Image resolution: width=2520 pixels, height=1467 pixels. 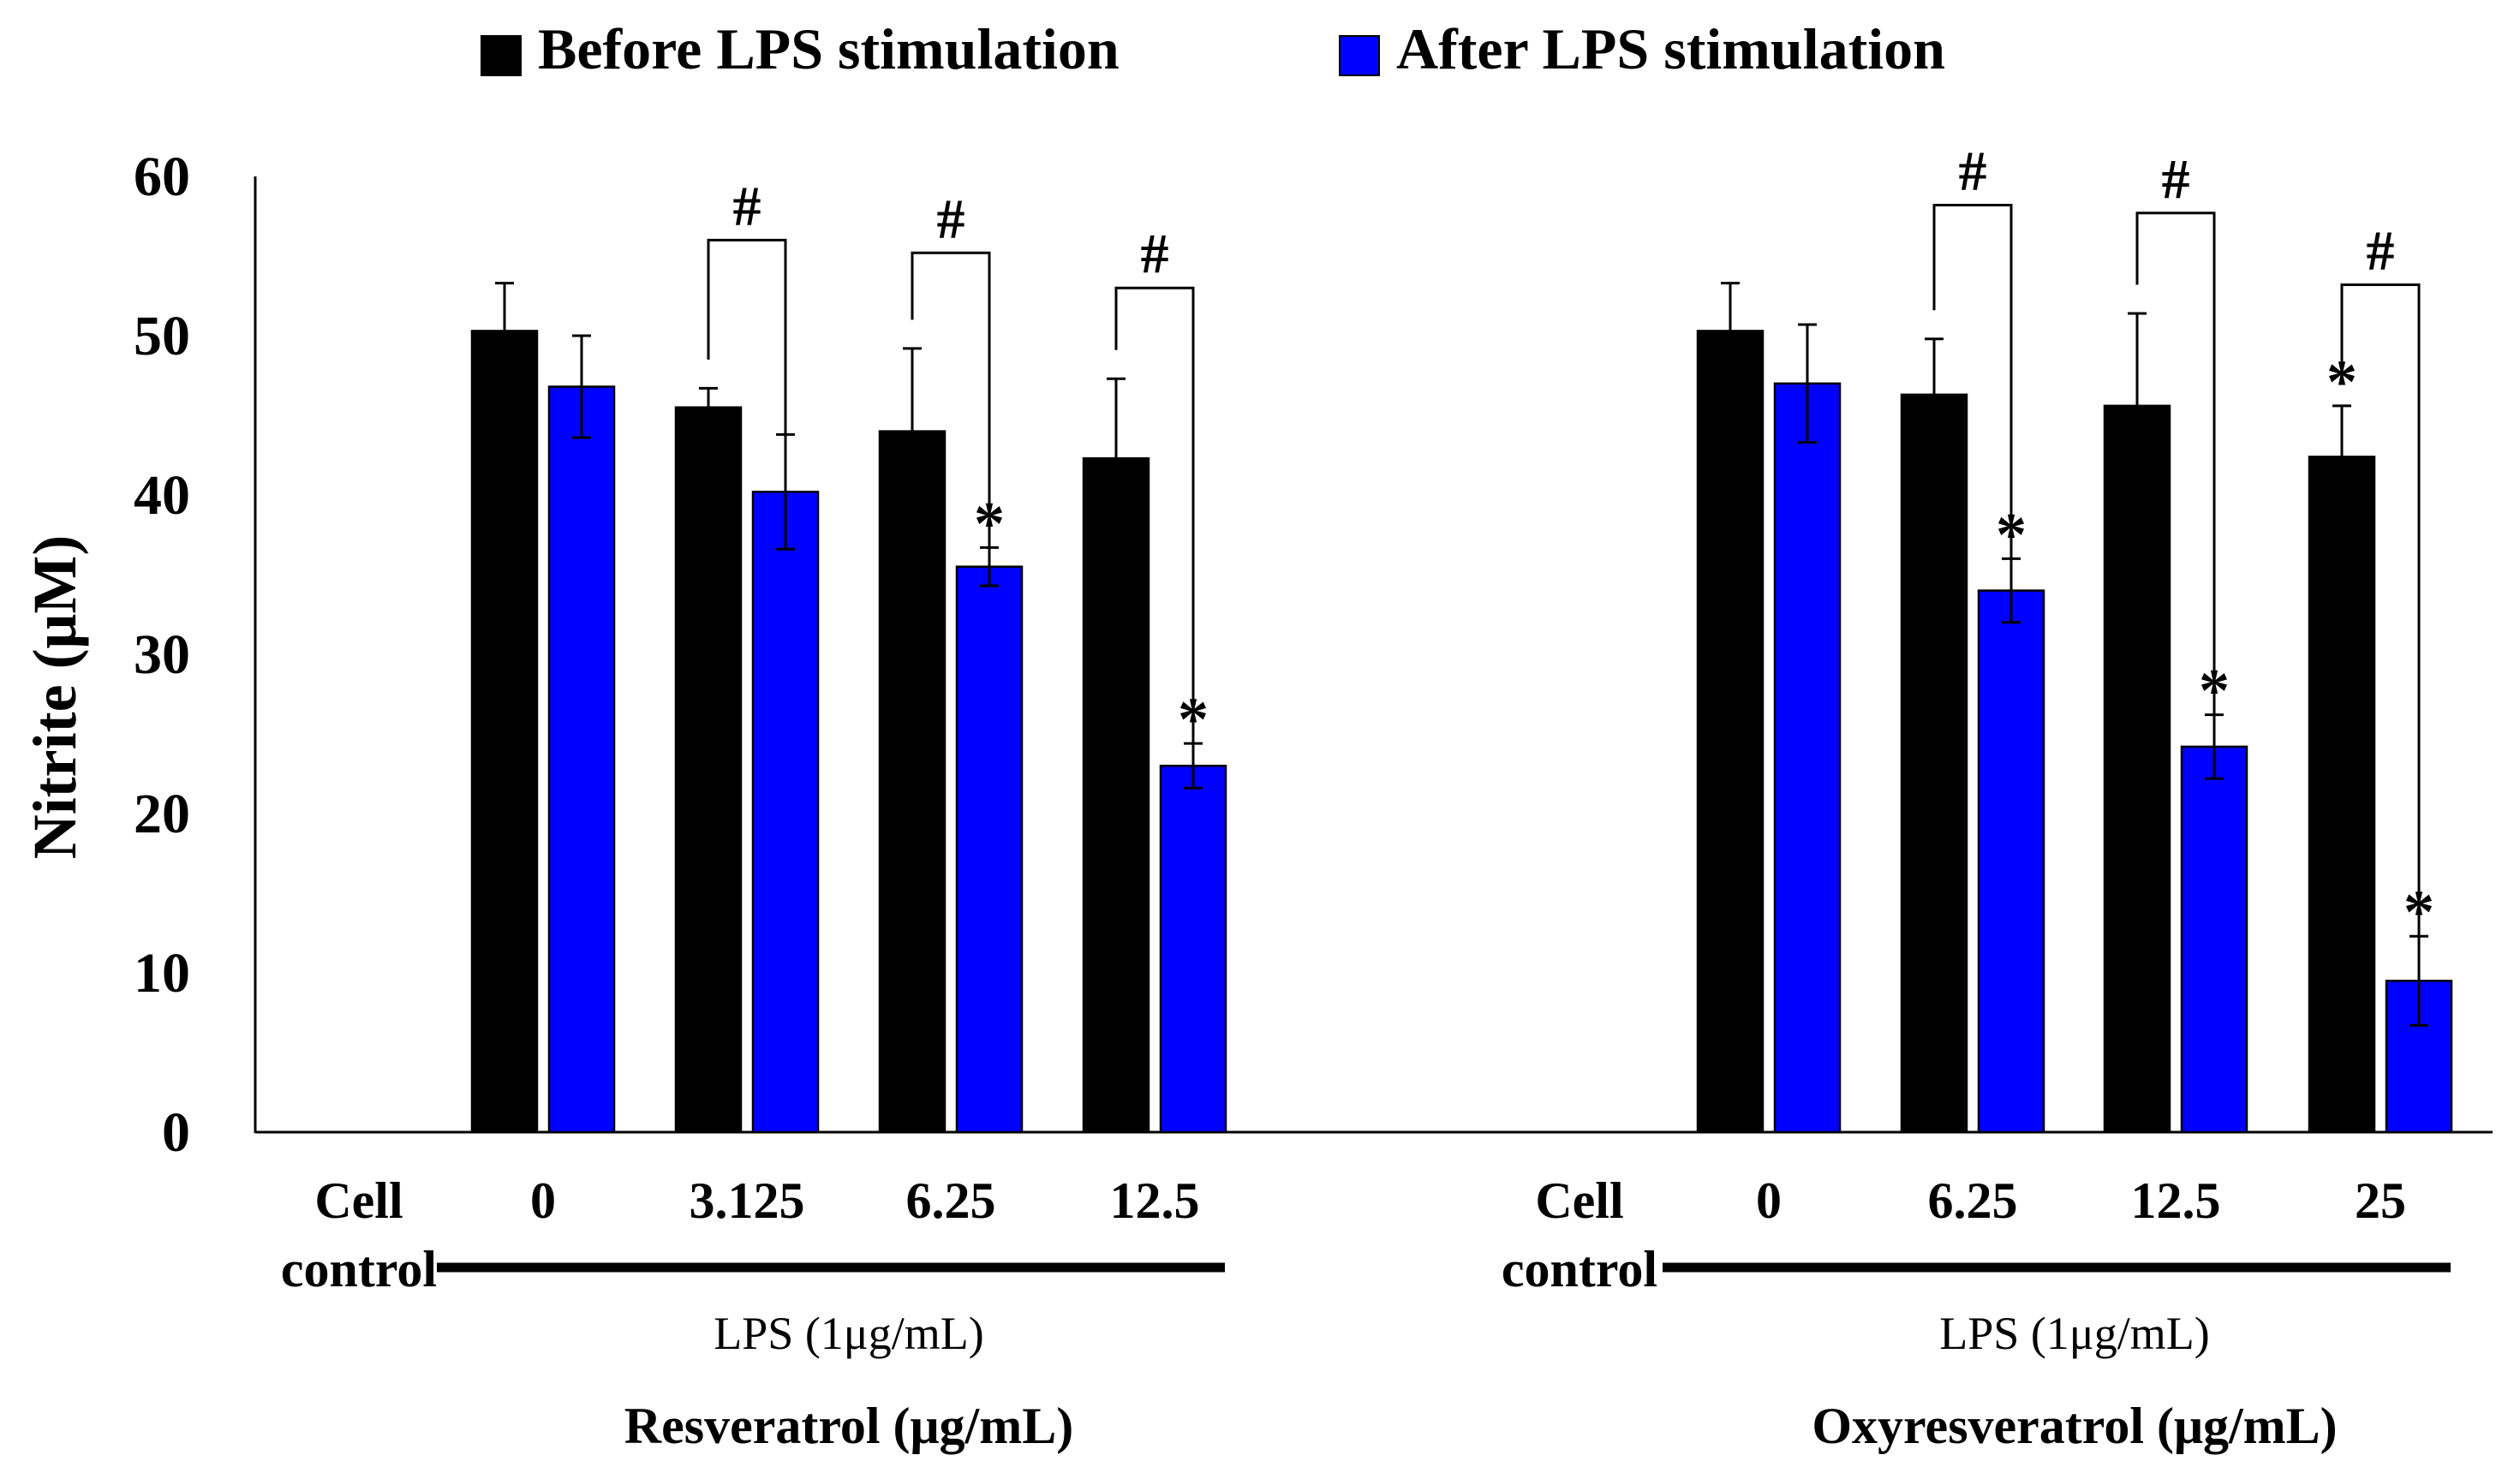 What do you see at coordinates (2074, 1426) in the screenshot?
I see `treatment-label: Oxyresveratrol (μg/mL)` at bounding box center [2074, 1426].